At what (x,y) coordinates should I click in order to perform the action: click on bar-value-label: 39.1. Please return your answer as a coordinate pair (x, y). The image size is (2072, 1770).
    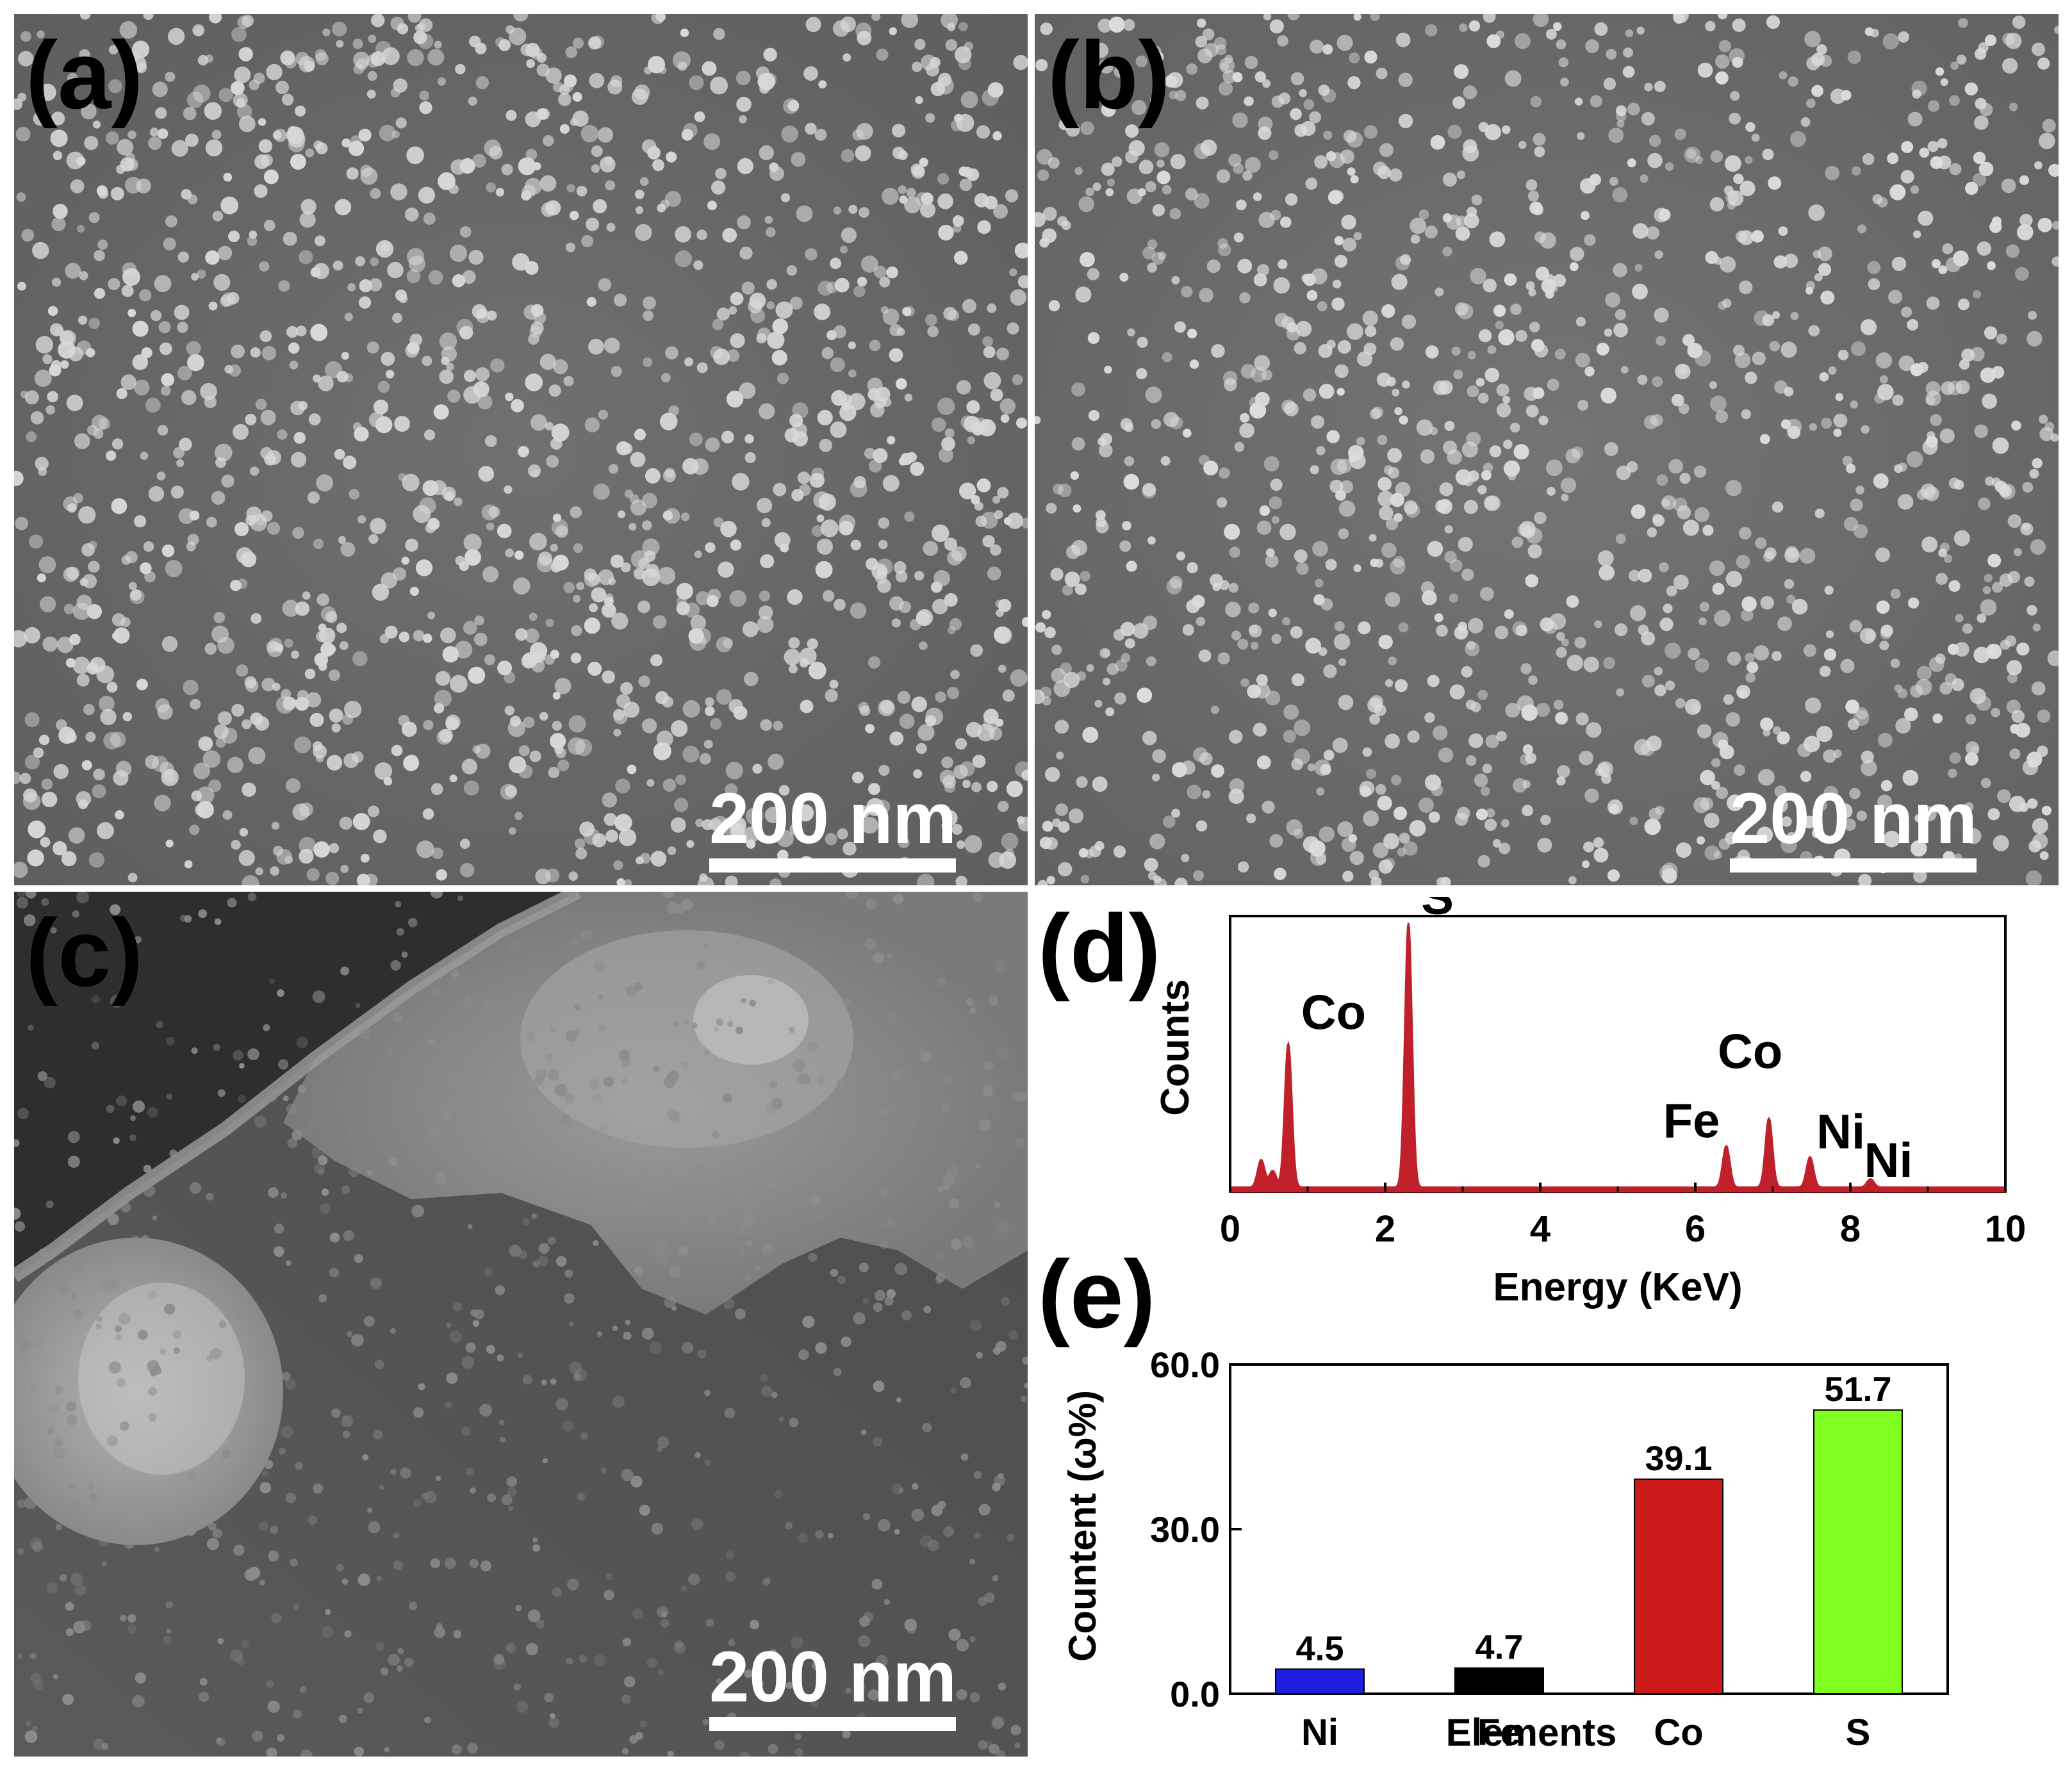
    Looking at the image, I should click on (1678, 1458).